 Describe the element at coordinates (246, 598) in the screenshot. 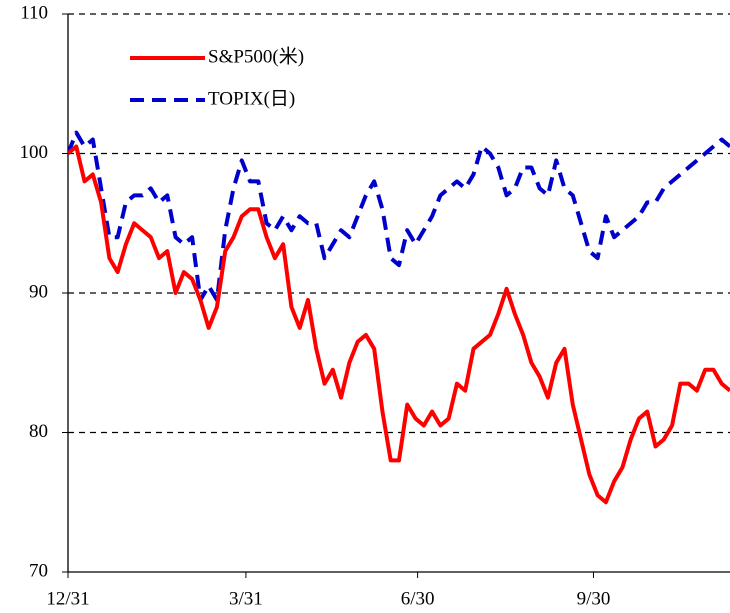

I see `x-tick-label: 3/31` at that location.